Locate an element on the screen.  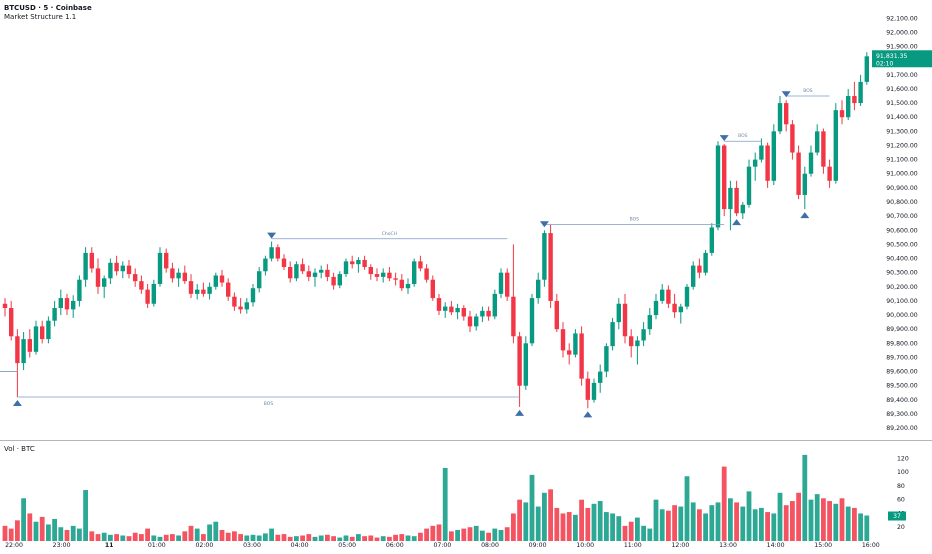
time-tick-label: 01:00 is located at coordinates (157, 545).